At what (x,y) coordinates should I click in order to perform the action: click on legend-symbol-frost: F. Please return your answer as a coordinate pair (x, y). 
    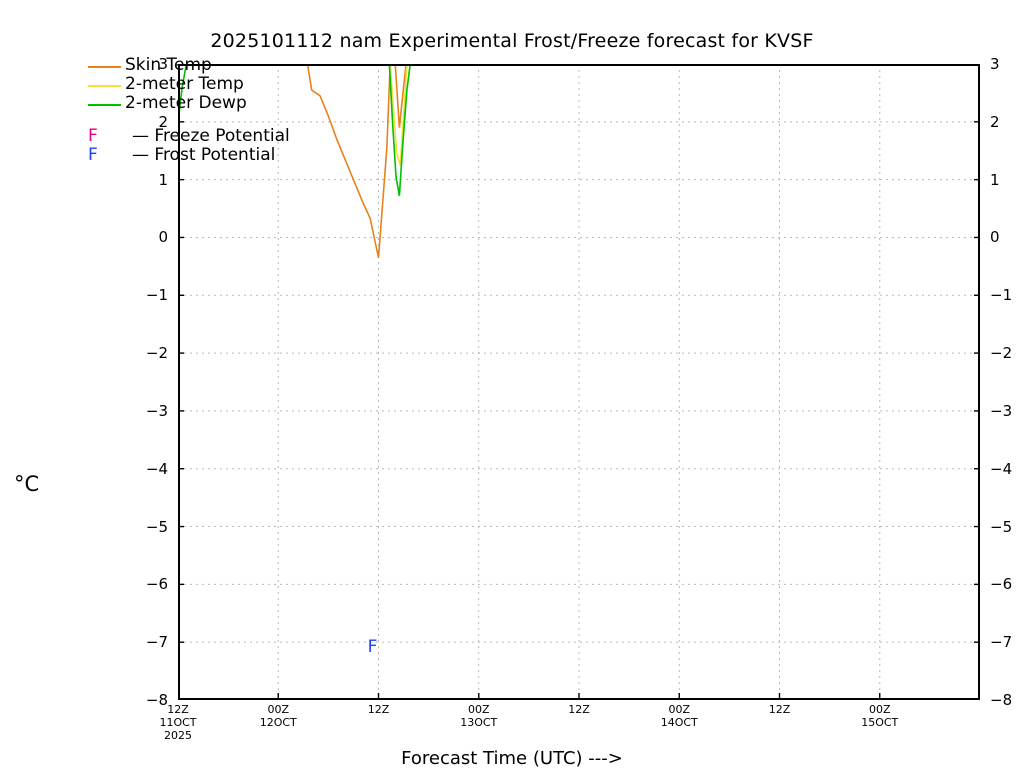
    Looking at the image, I should click on (93, 155).